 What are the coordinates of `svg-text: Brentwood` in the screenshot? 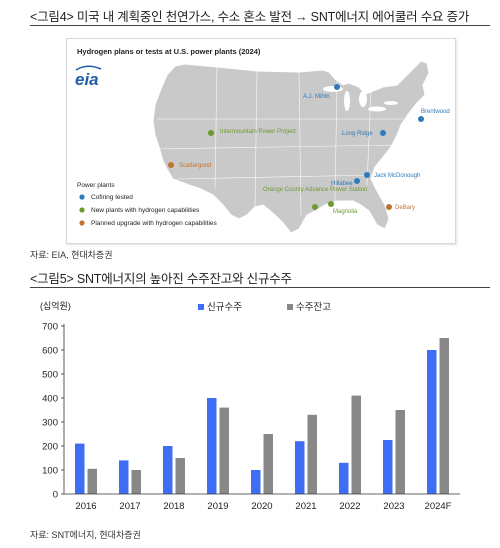 It's located at (435, 112).